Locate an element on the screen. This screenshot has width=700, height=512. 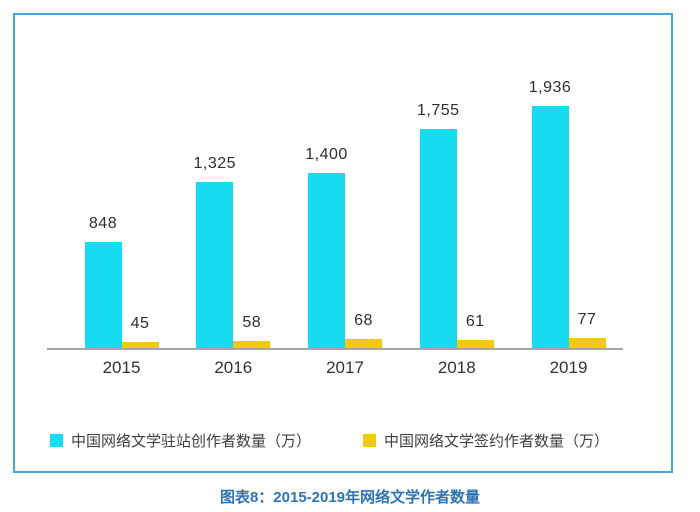
x-axis-label-2017: 2017 is located at coordinates (345, 367).